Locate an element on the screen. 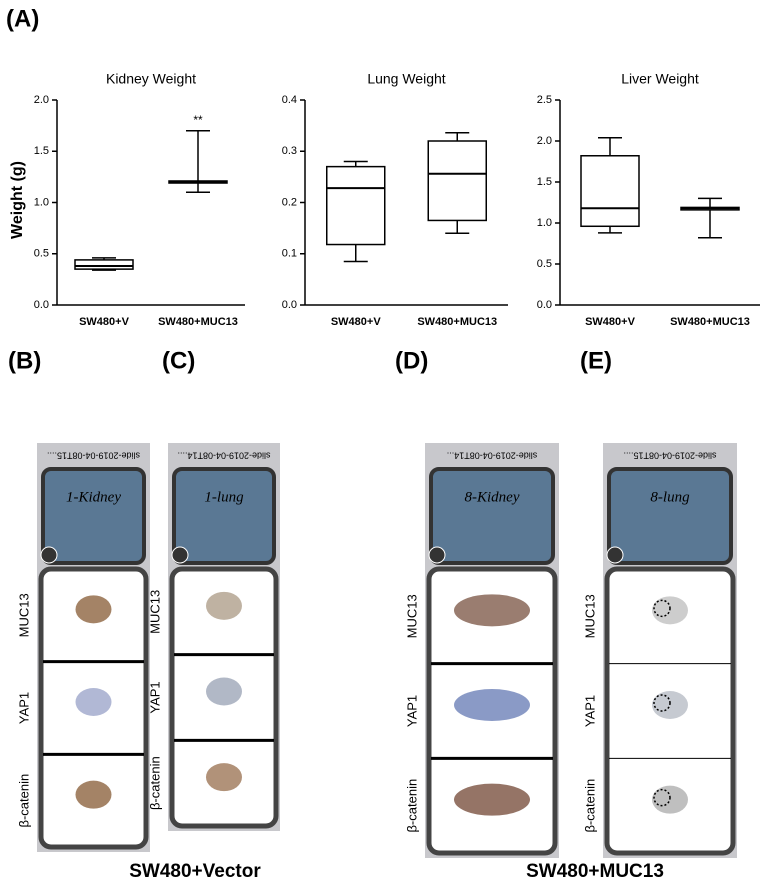  y-tick-label: 0.2 is located at coordinates (289, 202).